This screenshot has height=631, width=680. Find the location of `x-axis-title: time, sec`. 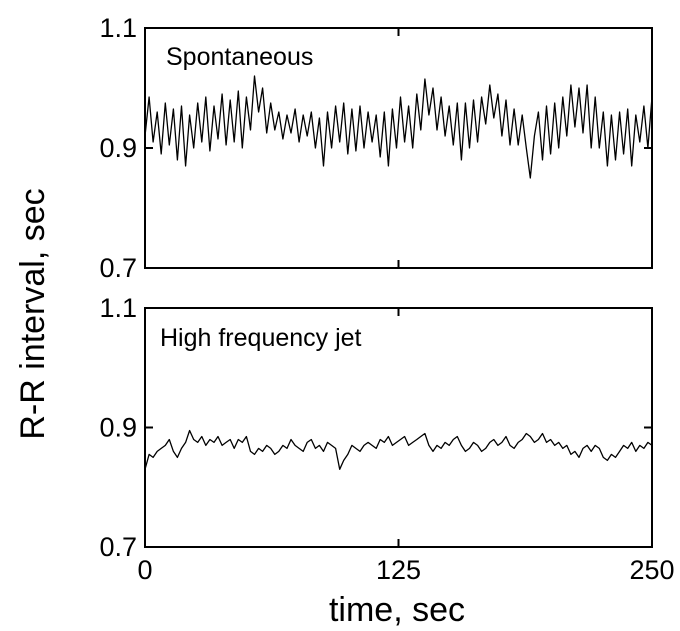

x-axis-title: time, sec is located at coordinates (397, 610).